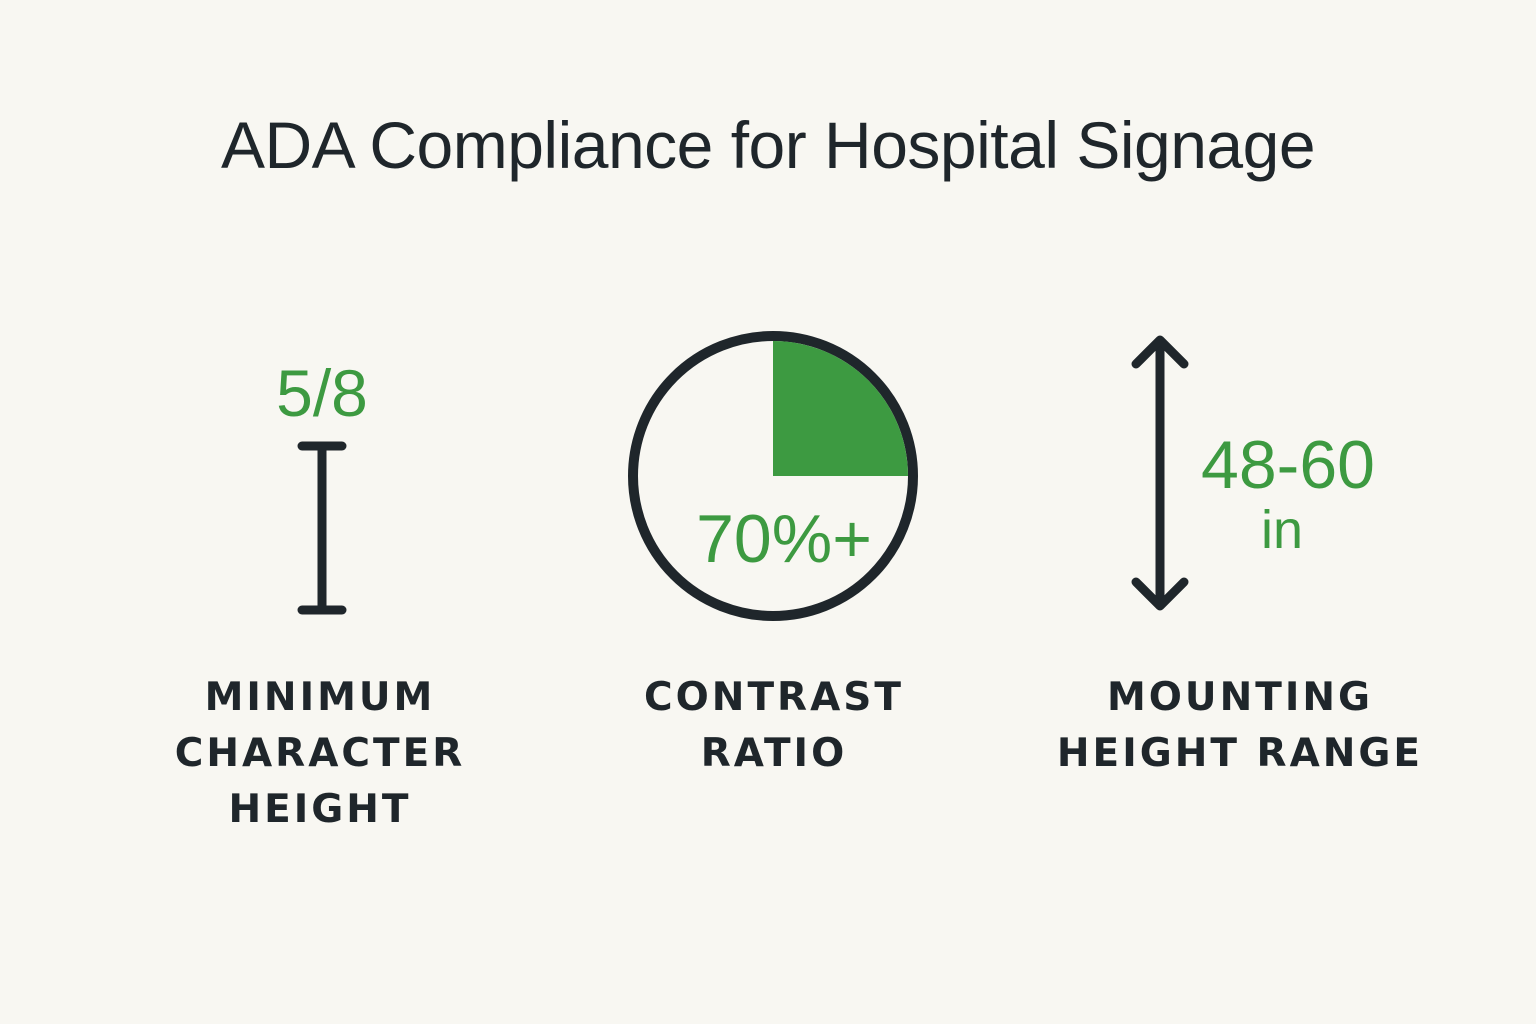  Describe the element at coordinates (784, 539) in the screenshot. I see `contrast-value: 70%+` at that location.